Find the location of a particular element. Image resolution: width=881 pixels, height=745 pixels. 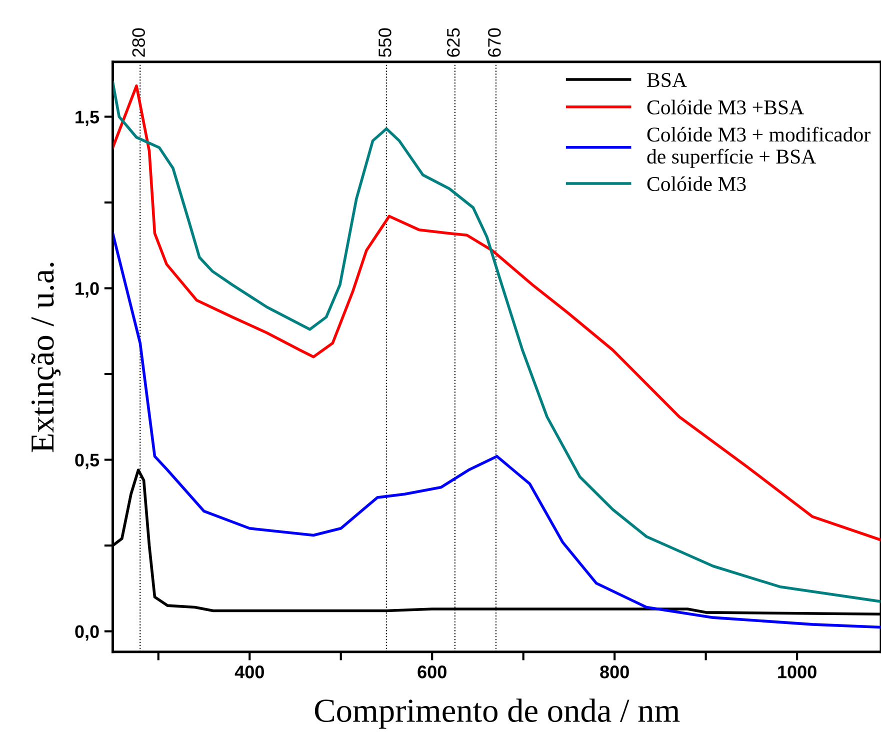

y-tick-label: 1,0 is located at coordinates (87, 290).